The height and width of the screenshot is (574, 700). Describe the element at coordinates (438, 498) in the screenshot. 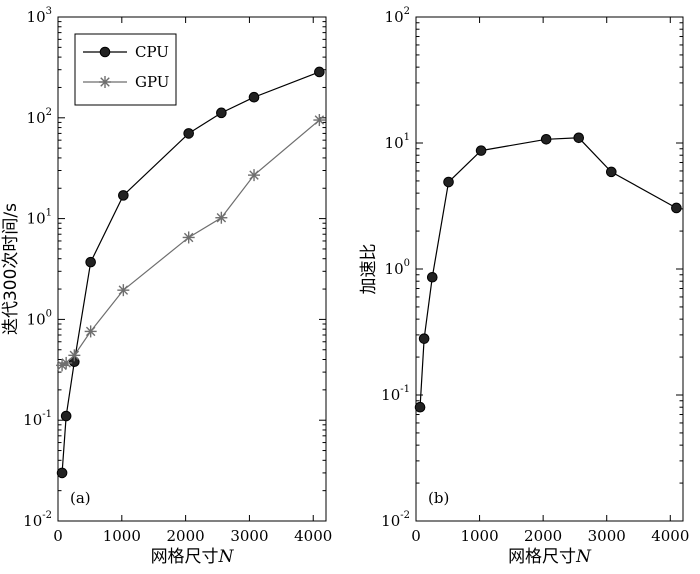

I see `panel-label: (b)` at that location.